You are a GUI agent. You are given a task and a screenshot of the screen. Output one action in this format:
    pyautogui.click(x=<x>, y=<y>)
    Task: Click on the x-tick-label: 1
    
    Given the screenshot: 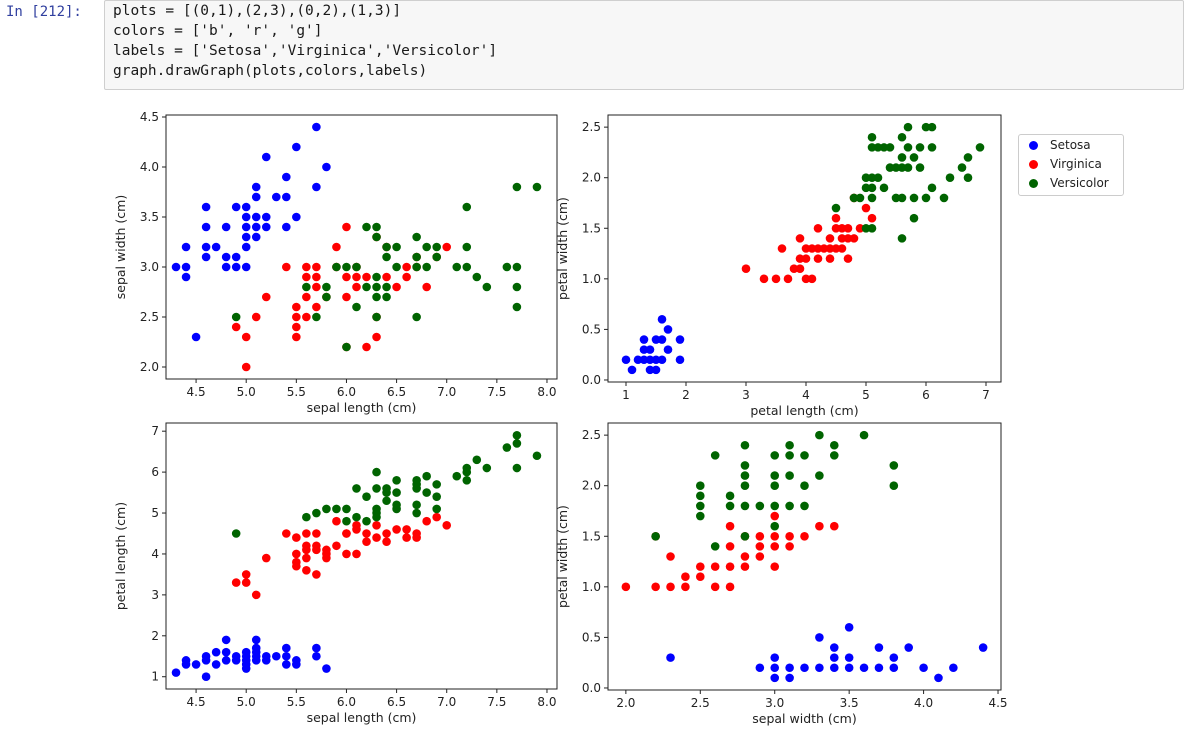 What is the action you would take?
    pyautogui.click(x=626, y=395)
    